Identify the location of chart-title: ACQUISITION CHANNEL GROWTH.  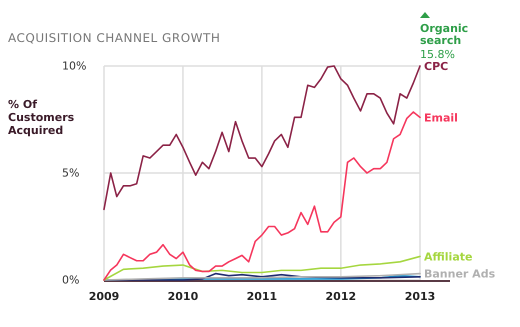
(114, 38).